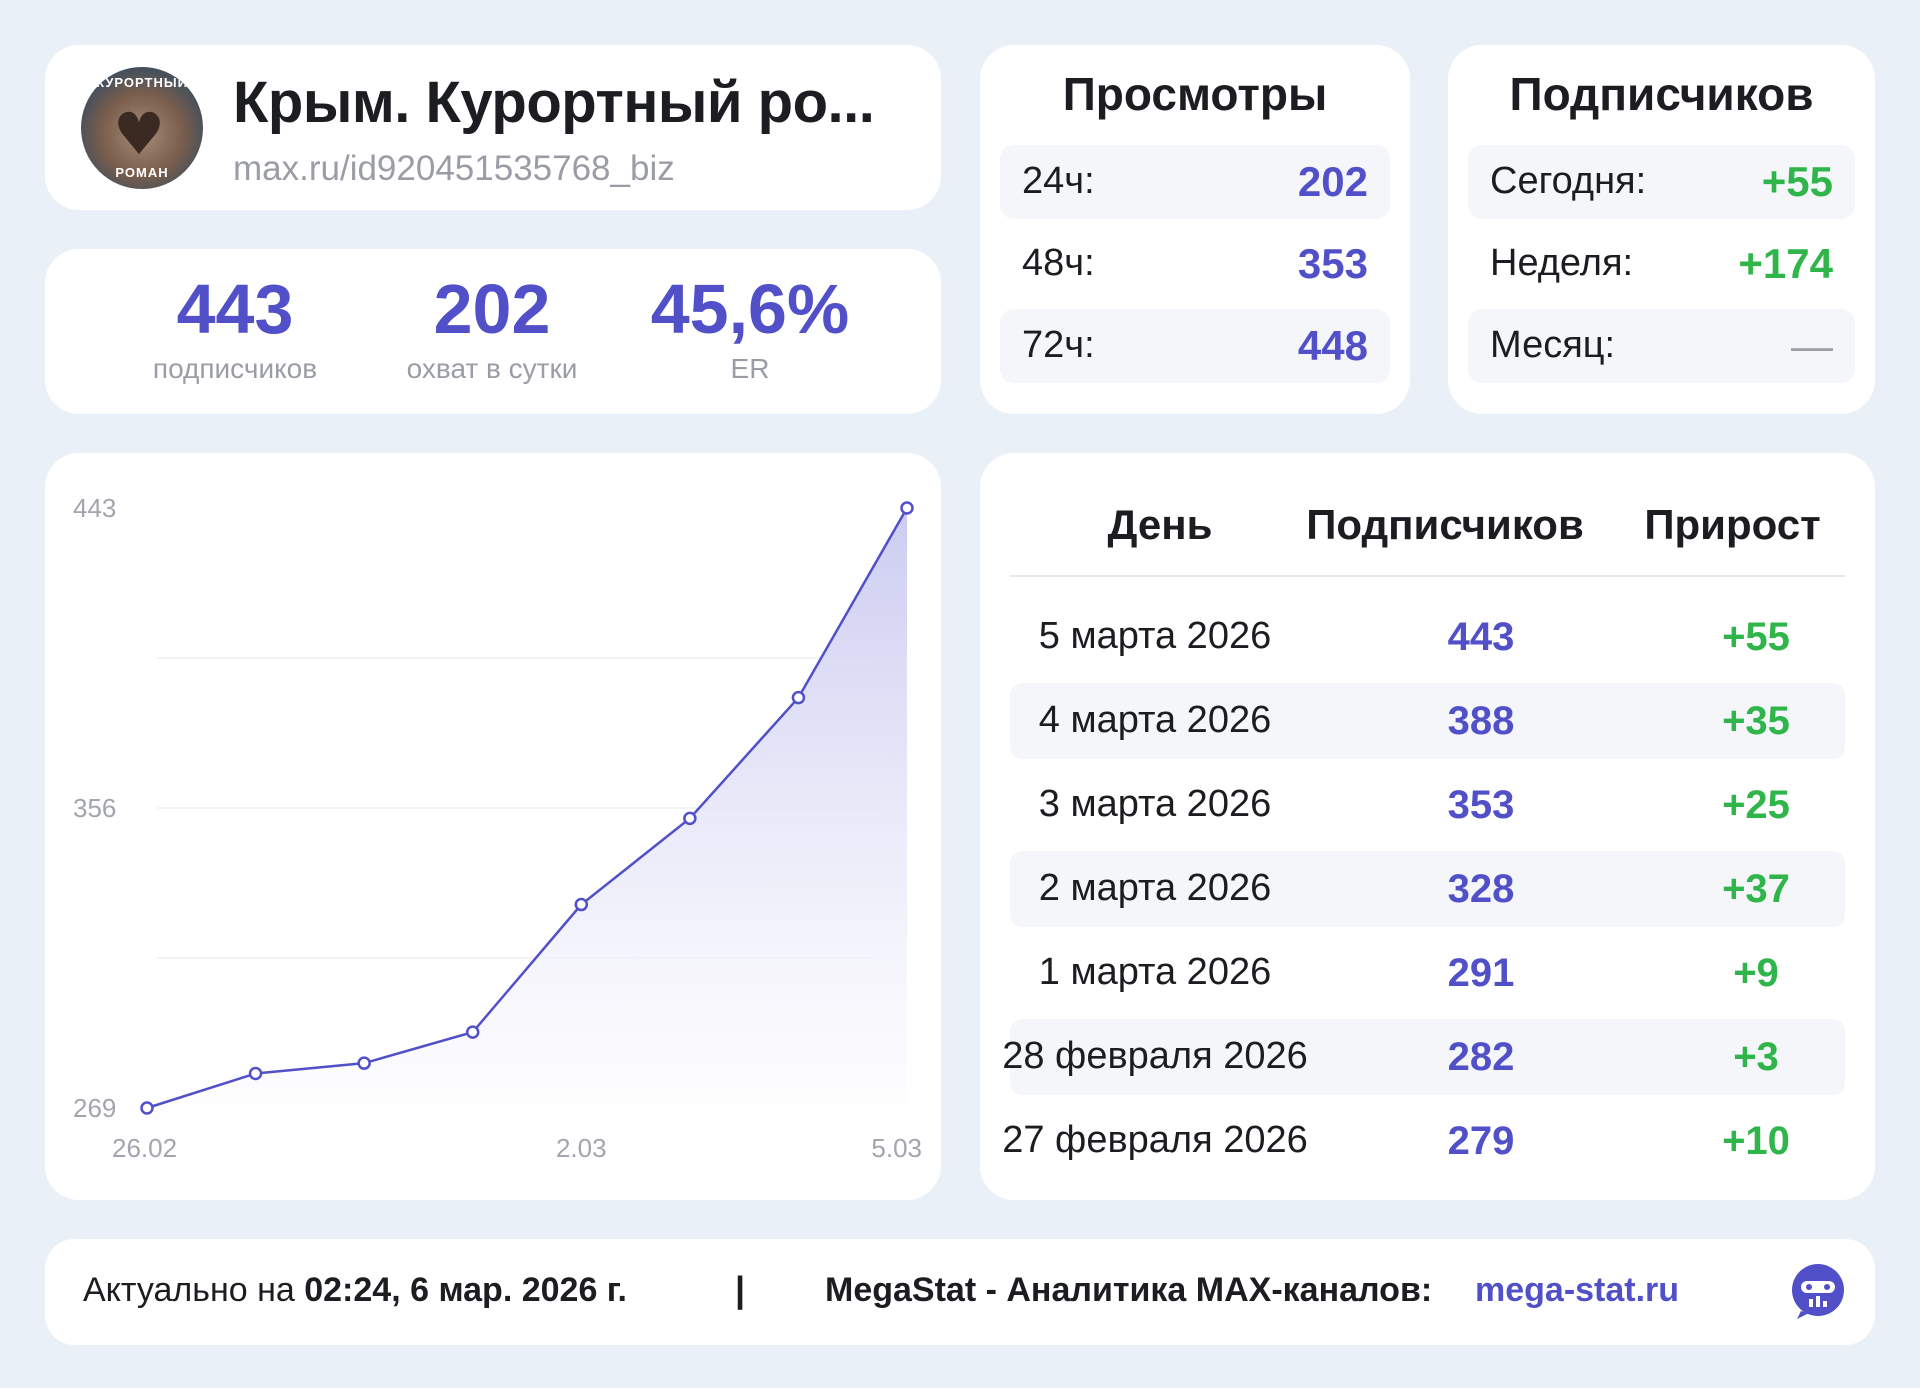 The width and height of the screenshot is (1920, 1388). What do you see at coordinates (235, 368) in the screenshot?
I see `stat-label: подписчиков` at bounding box center [235, 368].